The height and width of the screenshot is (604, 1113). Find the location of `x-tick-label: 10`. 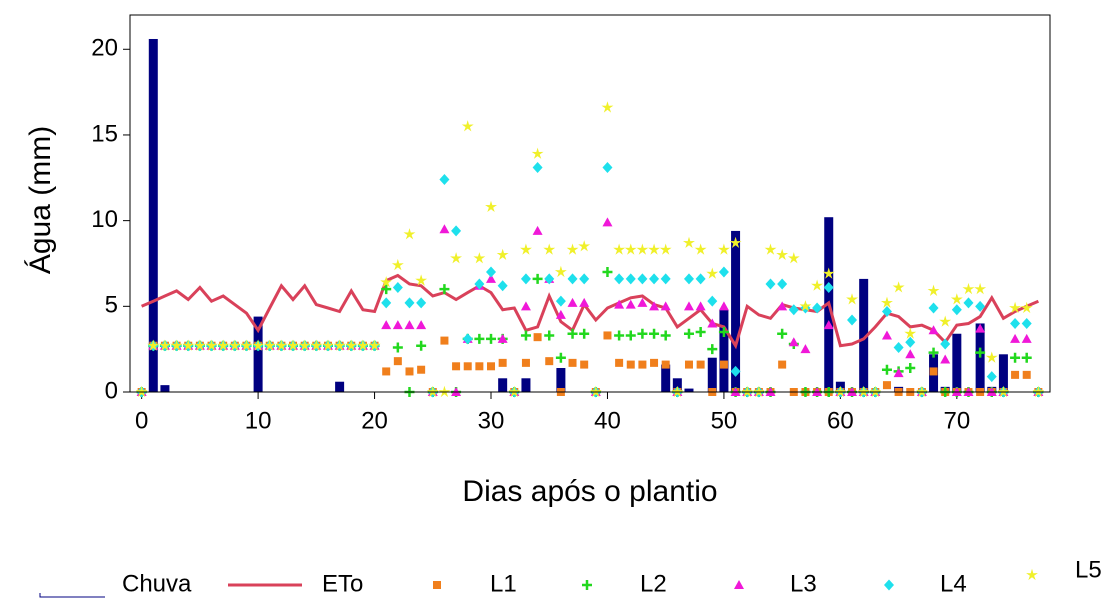

x-tick-label: 10 is located at coordinates (258, 420).